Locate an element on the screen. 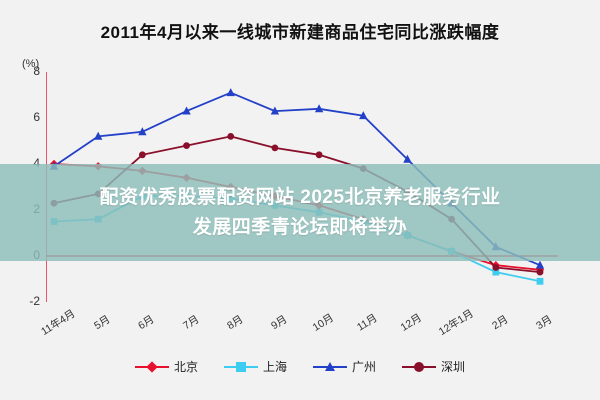  y-axis-unit-label: (%) is located at coordinates (31, 64).